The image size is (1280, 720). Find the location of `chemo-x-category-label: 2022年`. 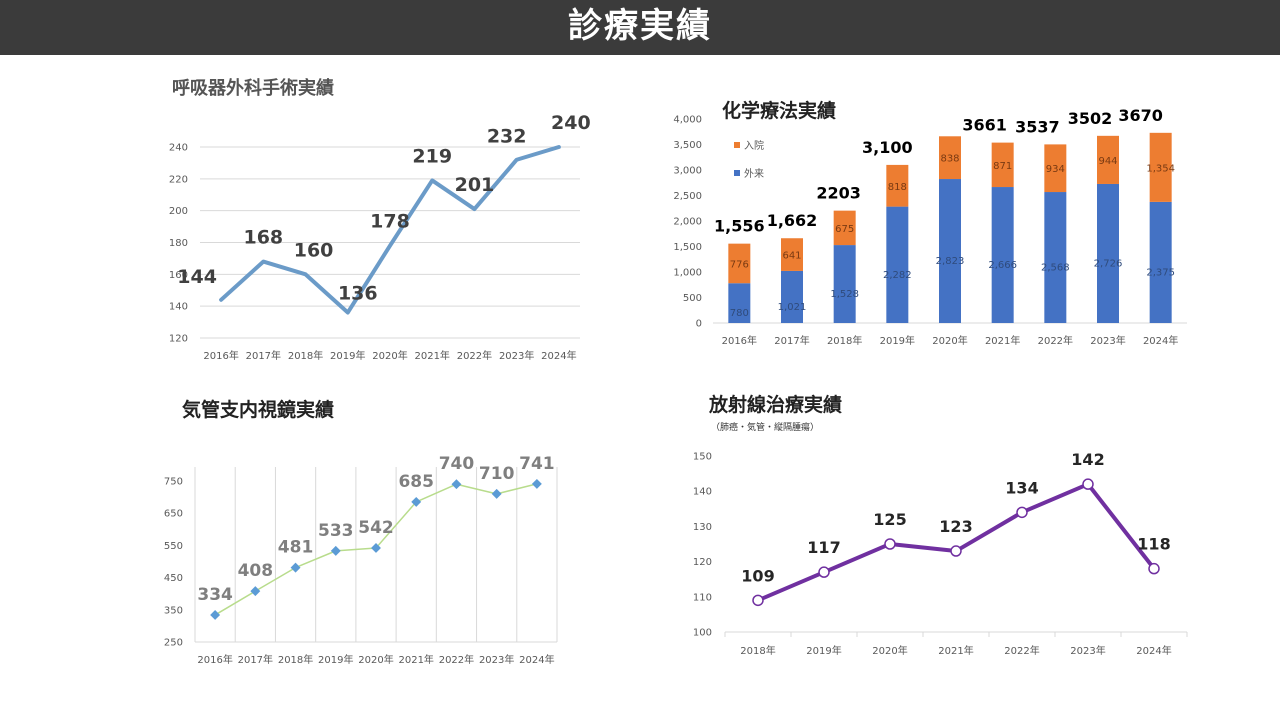

chemo-x-category-label: 2022年 is located at coordinates (1055, 340).